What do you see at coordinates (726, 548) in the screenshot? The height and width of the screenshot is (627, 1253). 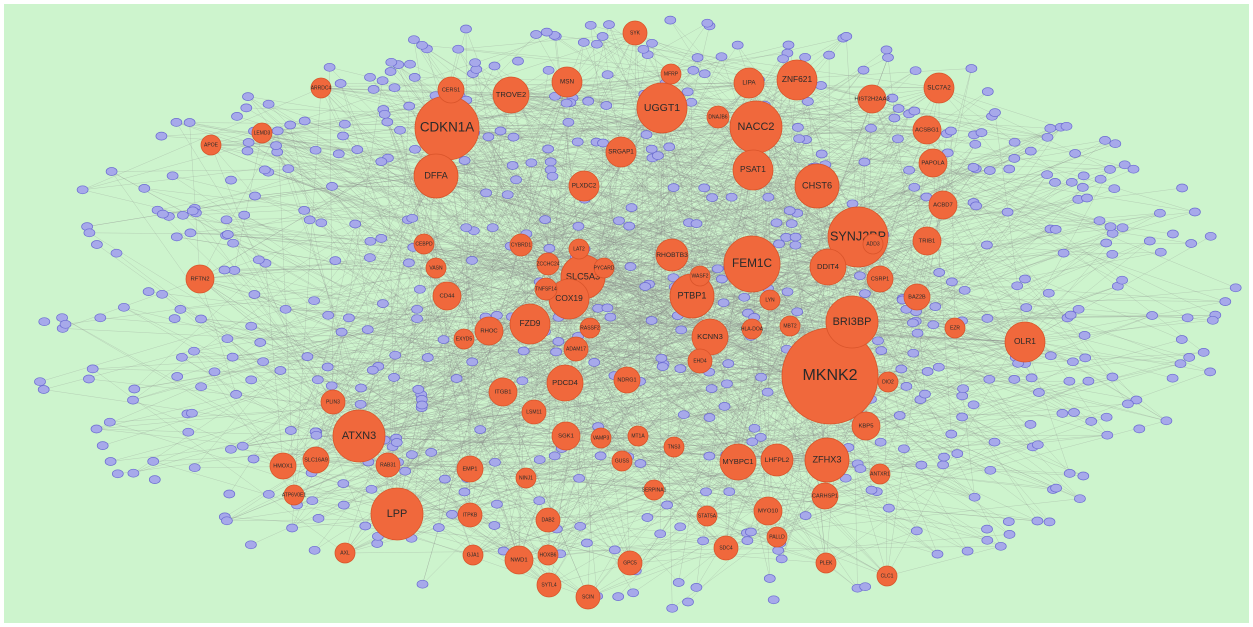 I see `node-label: SDC4` at bounding box center [726, 548].